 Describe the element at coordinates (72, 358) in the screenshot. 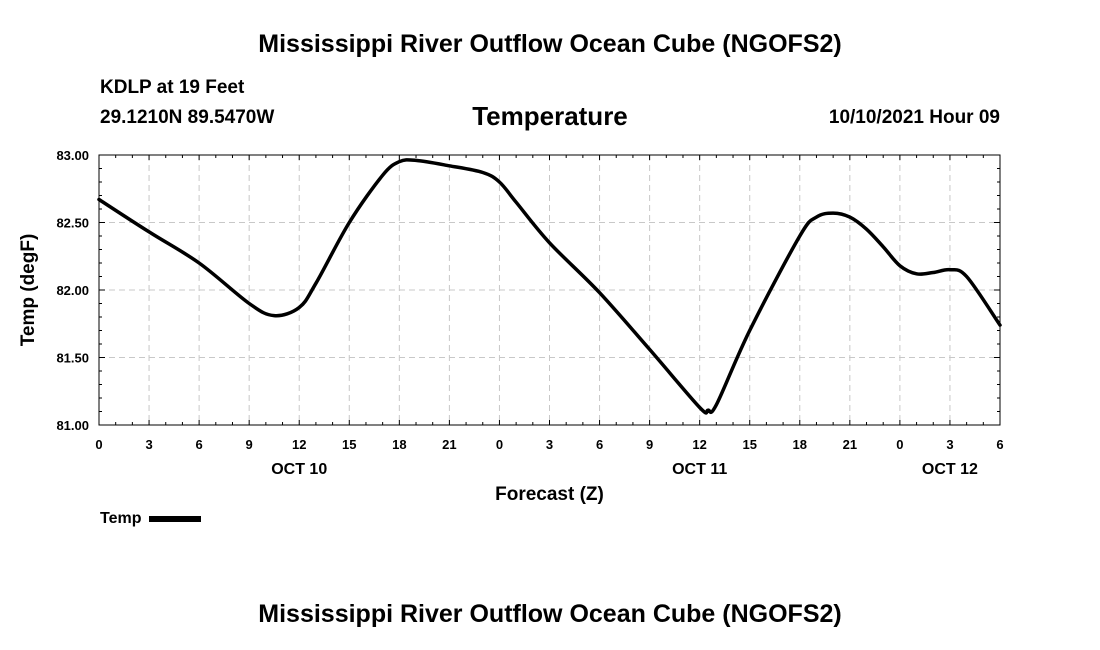

I see `y-tick-label: 81.50` at that location.